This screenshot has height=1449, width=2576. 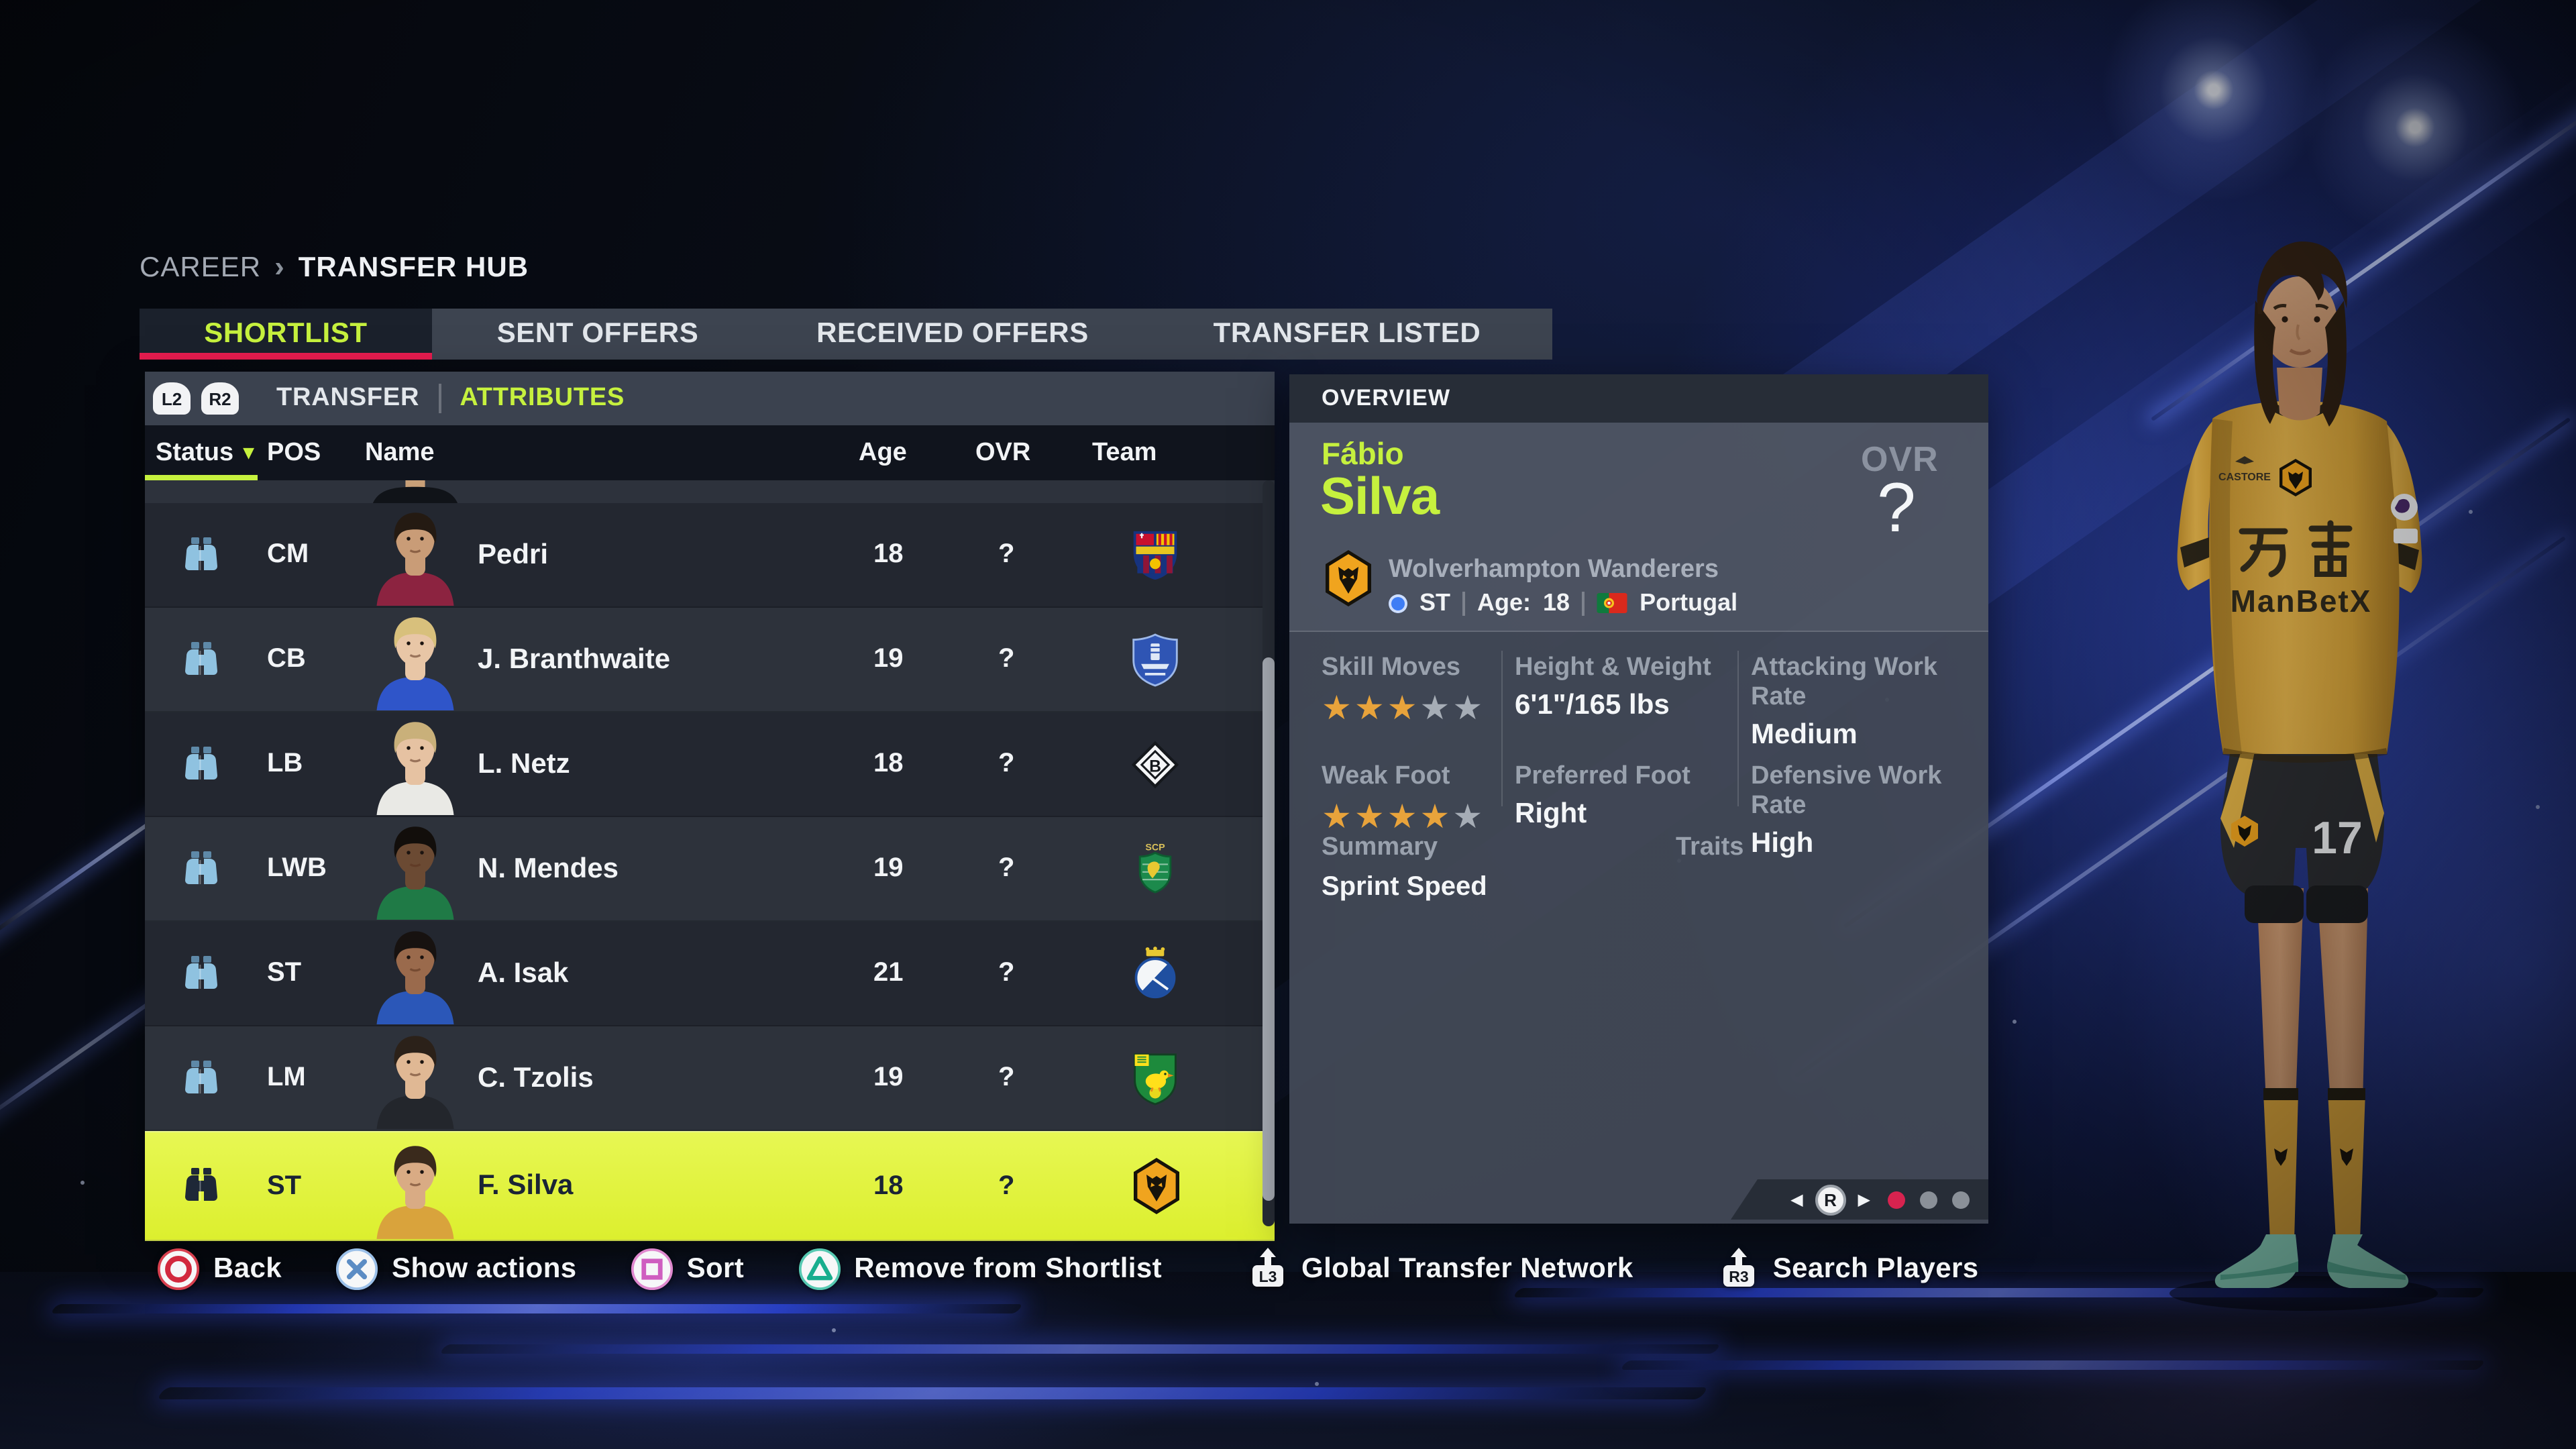 What do you see at coordinates (1846, 791) in the screenshot?
I see `stat-label: Defensive Work Rate` at bounding box center [1846, 791].